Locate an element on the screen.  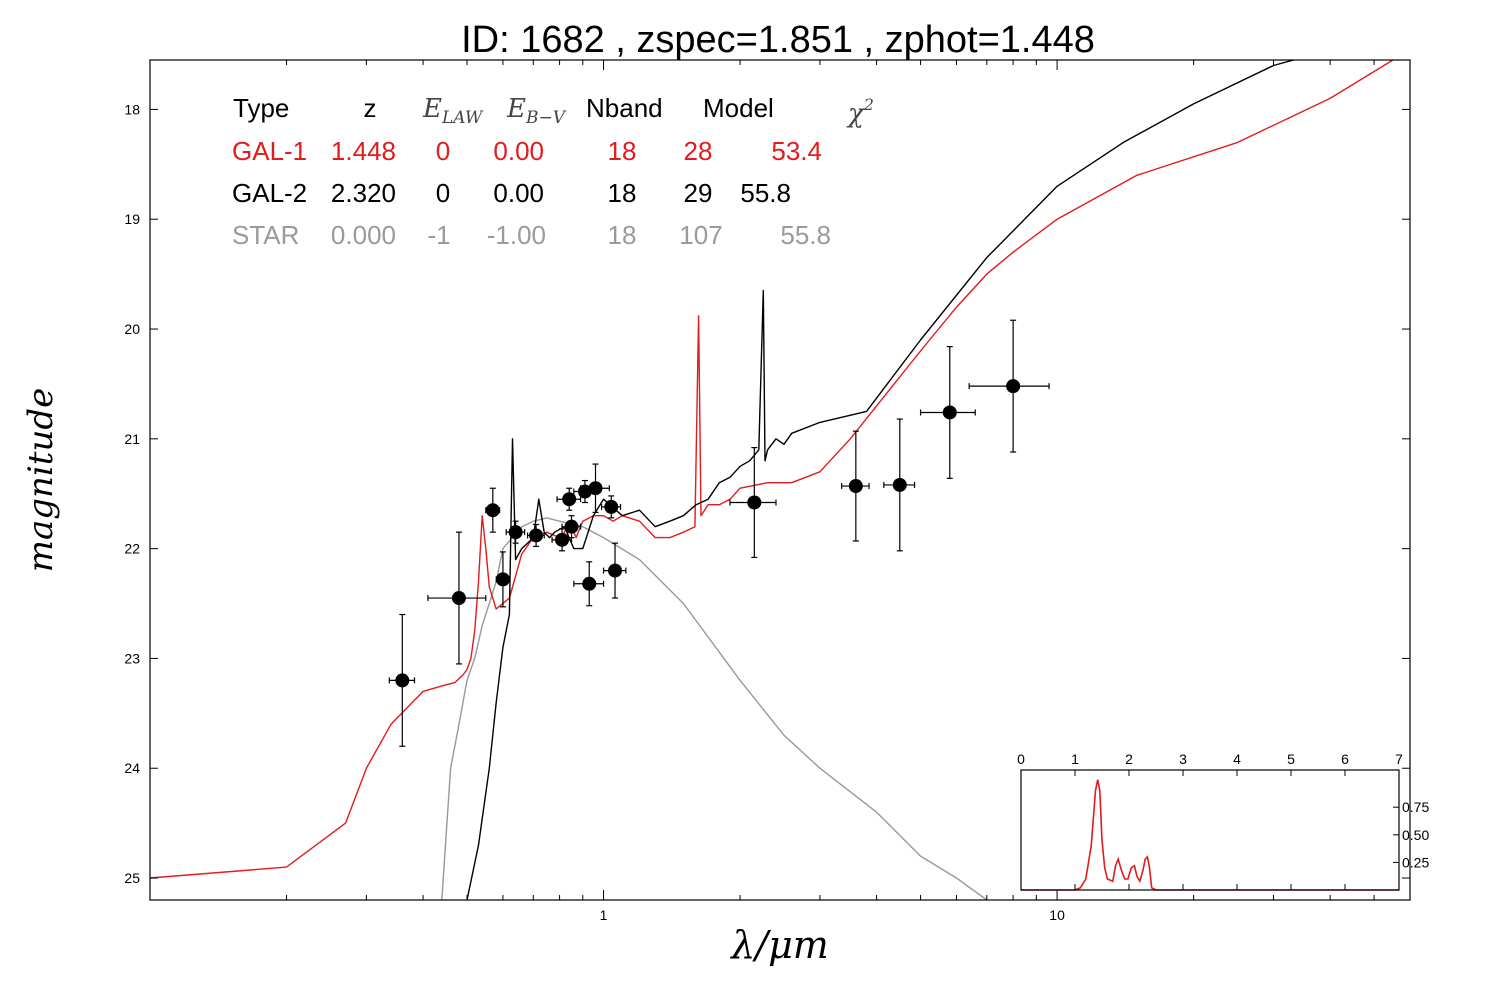
pdz-y-tick-label: 0.50 is located at coordinates (1415, 835).